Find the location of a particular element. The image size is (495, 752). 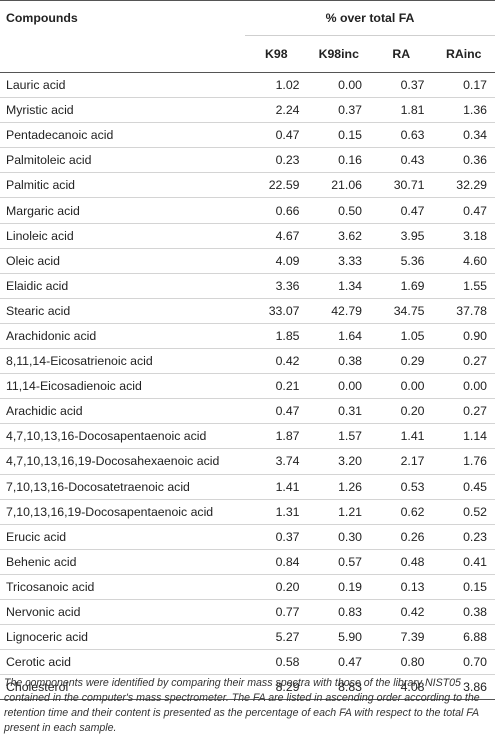

compound-name: 8,11,14-Eicosatrienoic acid is located at coordinates (122, 361).